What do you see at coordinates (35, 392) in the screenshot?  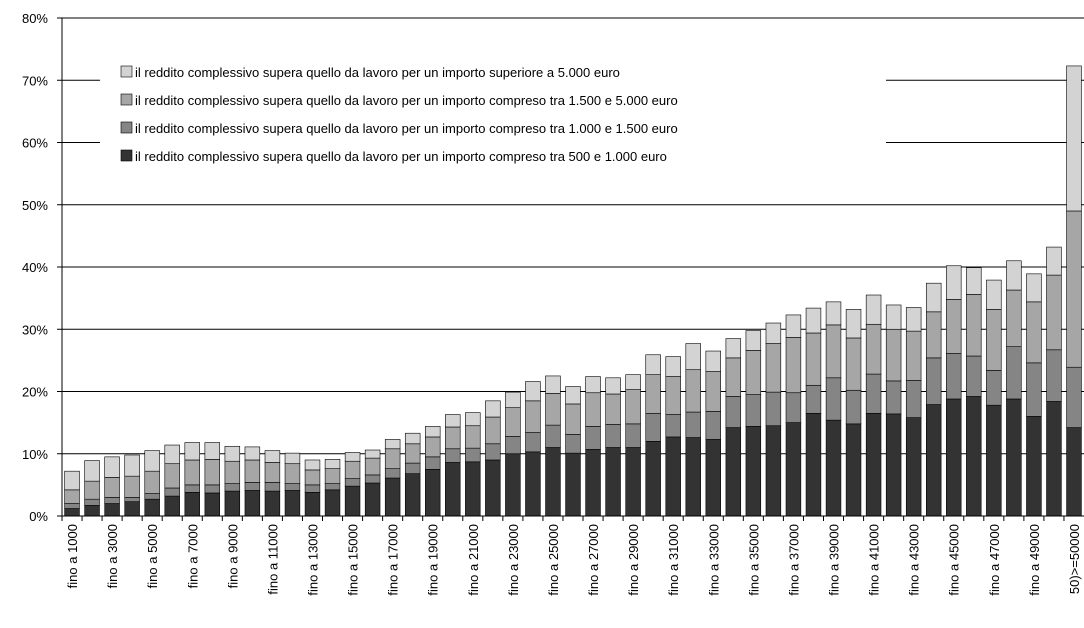 I see `y-tick-label: 20%` at bounding box center [35, 392].